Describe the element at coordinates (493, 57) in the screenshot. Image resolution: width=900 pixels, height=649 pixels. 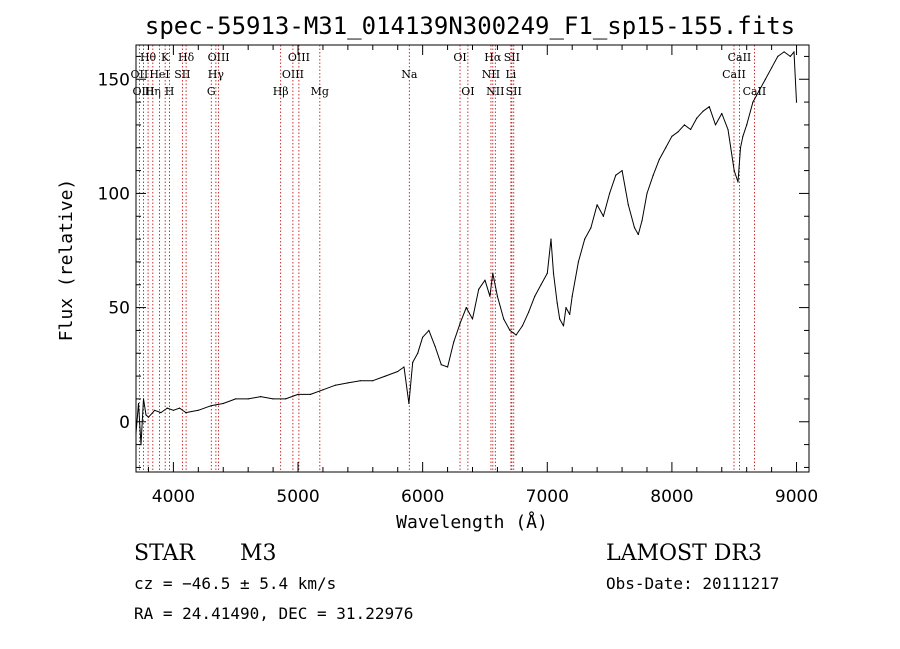
I see `emission-label-19: Hα` at that location.